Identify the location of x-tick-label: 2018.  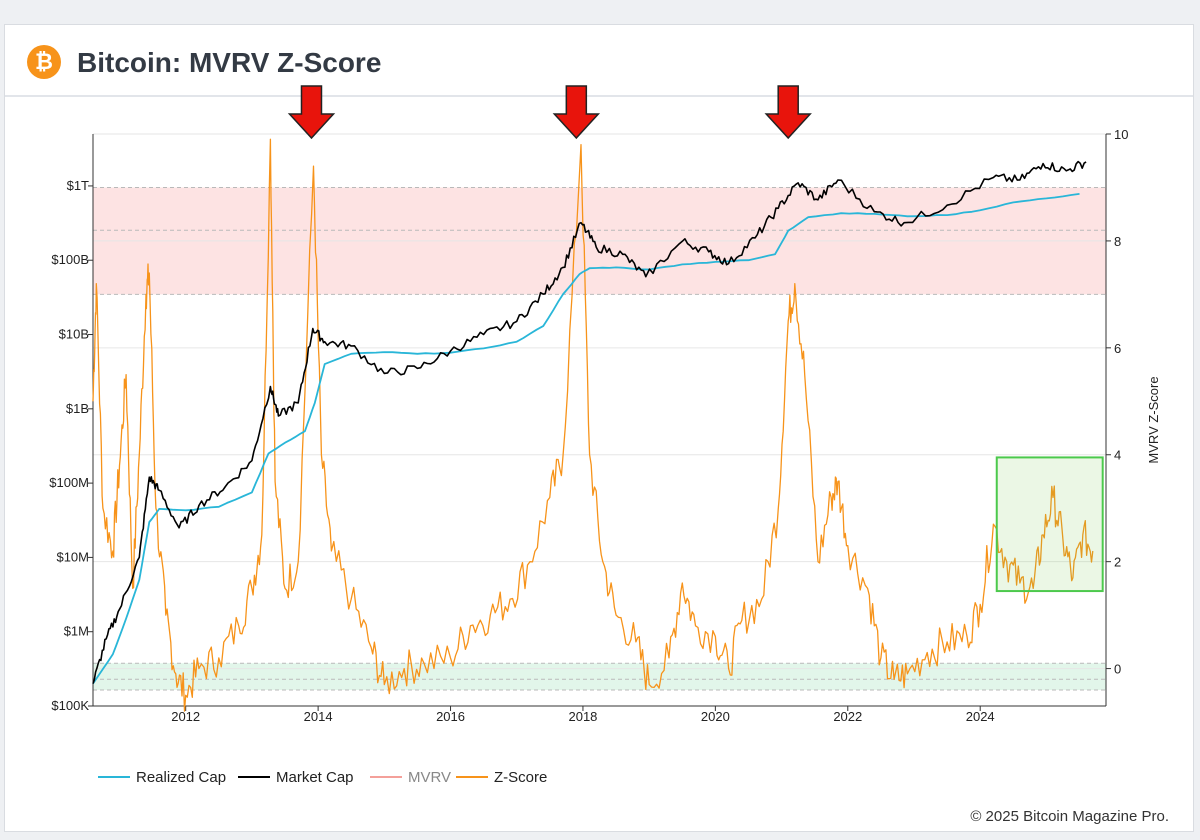
(582, 716).